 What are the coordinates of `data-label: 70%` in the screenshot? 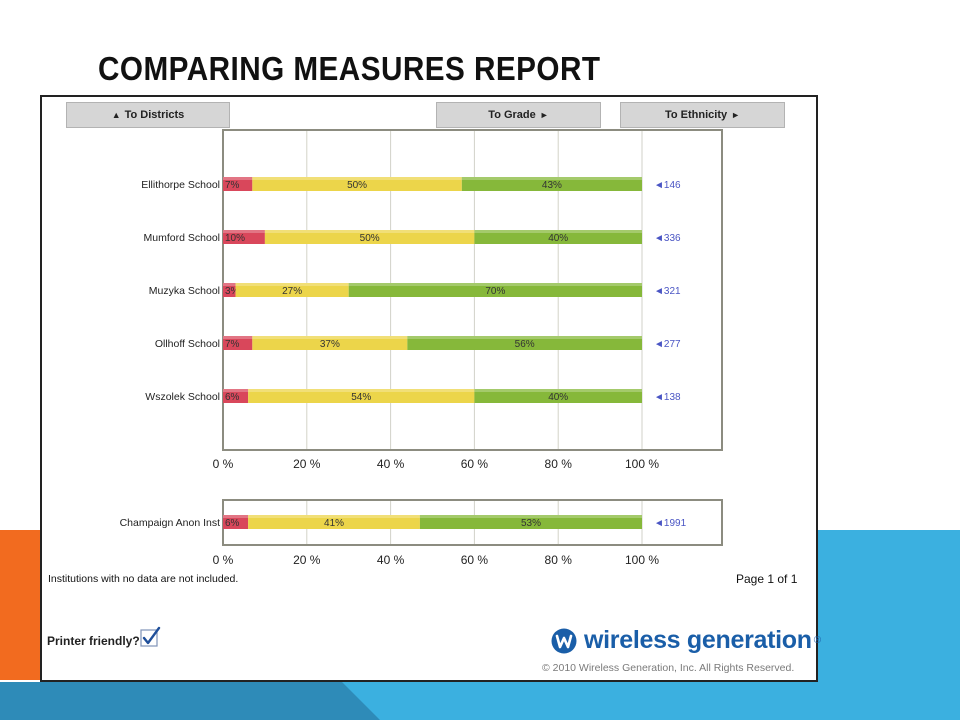 It's located at (495, 291).